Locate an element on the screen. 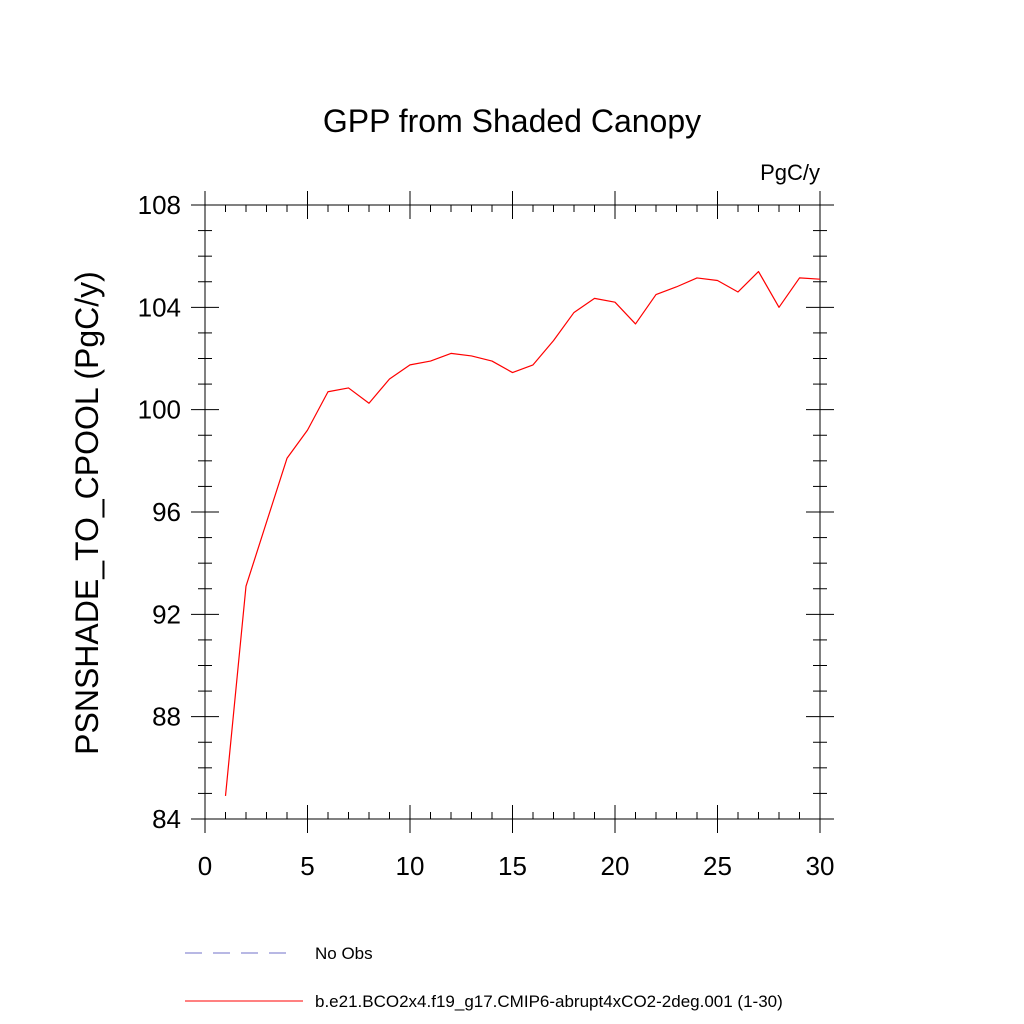  x-tick-label: 15 is located at coordinates (512, 866).